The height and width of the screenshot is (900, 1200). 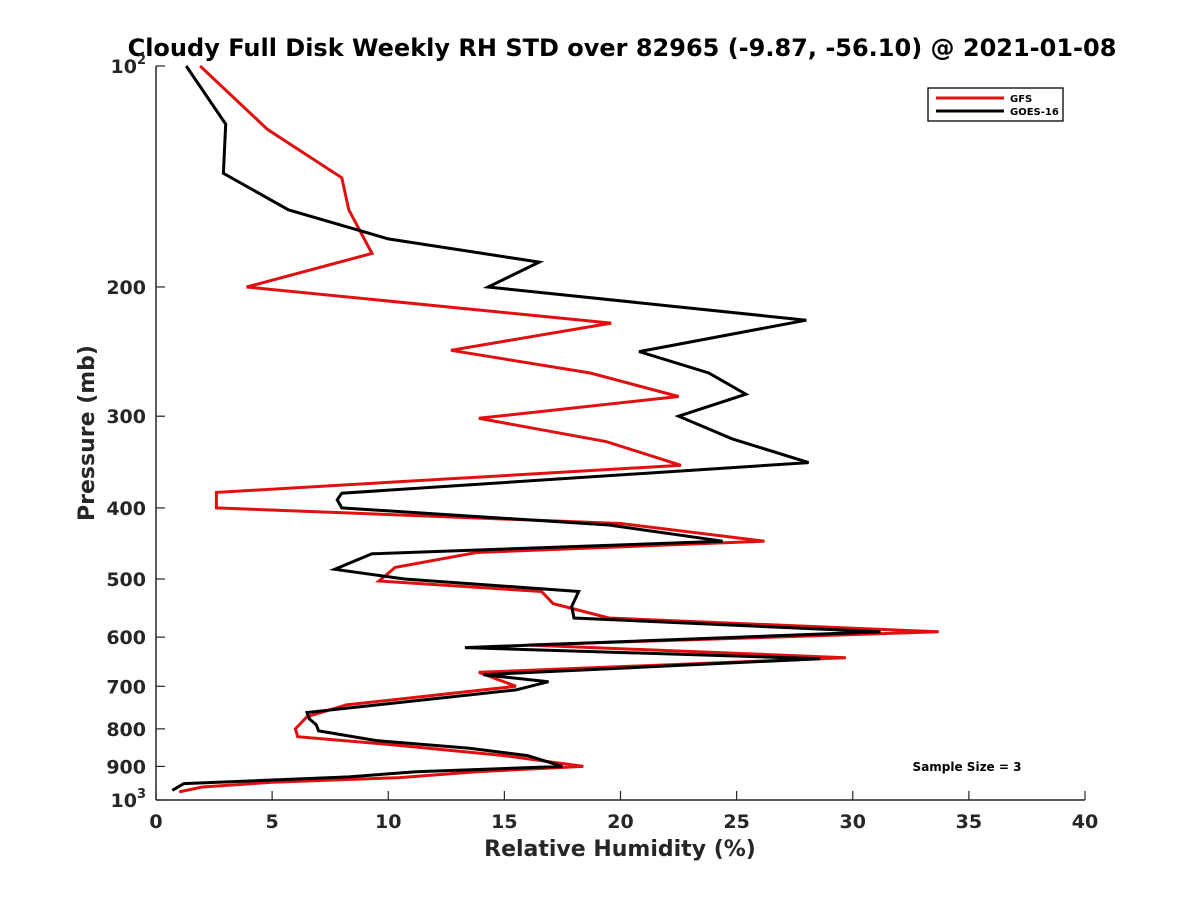 What do you see at coordinates (129, 799) in the screenshot?
I see `y-tick-label: 10³` at bounding box center [129, 799].